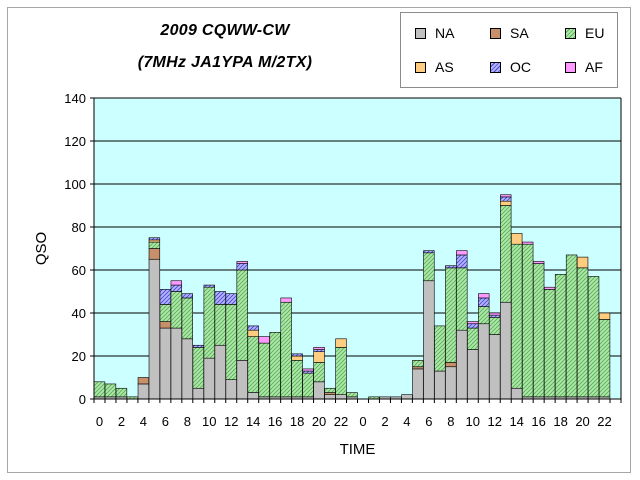  Describe the element at coordinates (520, 67) in the screenshot. I see `legend-label-oc: OC` at that location.